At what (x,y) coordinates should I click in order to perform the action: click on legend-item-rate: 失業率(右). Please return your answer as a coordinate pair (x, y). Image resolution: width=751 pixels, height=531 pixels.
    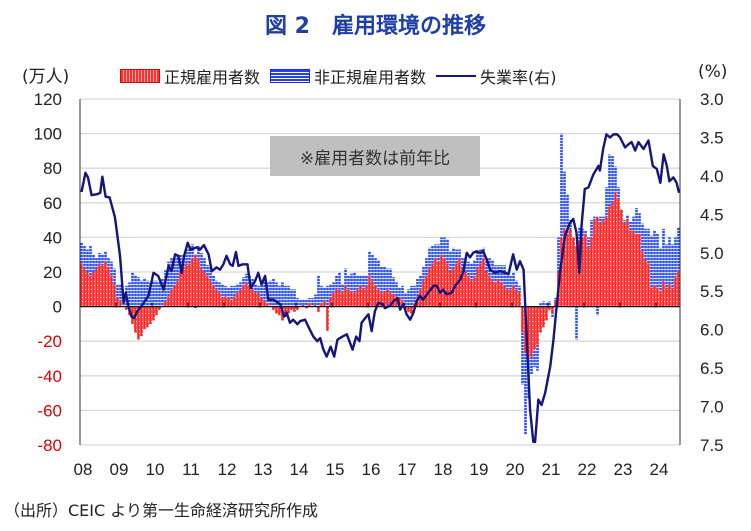
    Looking at the image, I should click on (496, 76).